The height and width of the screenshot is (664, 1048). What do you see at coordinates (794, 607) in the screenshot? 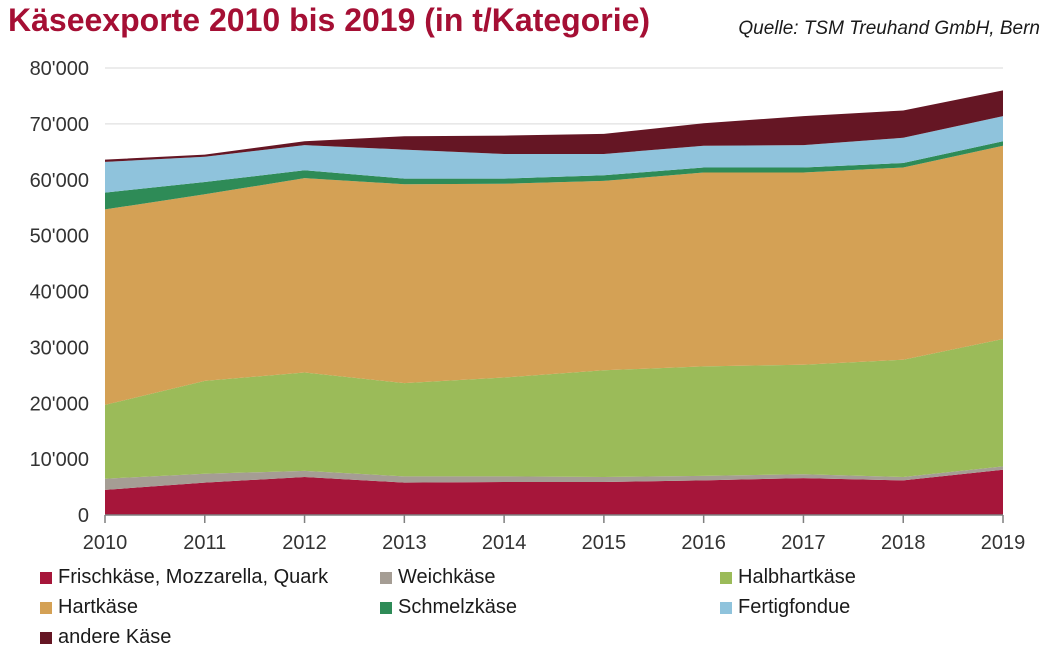
I see `legend-label: Fertigfondue` at bounding box center [794, 607].